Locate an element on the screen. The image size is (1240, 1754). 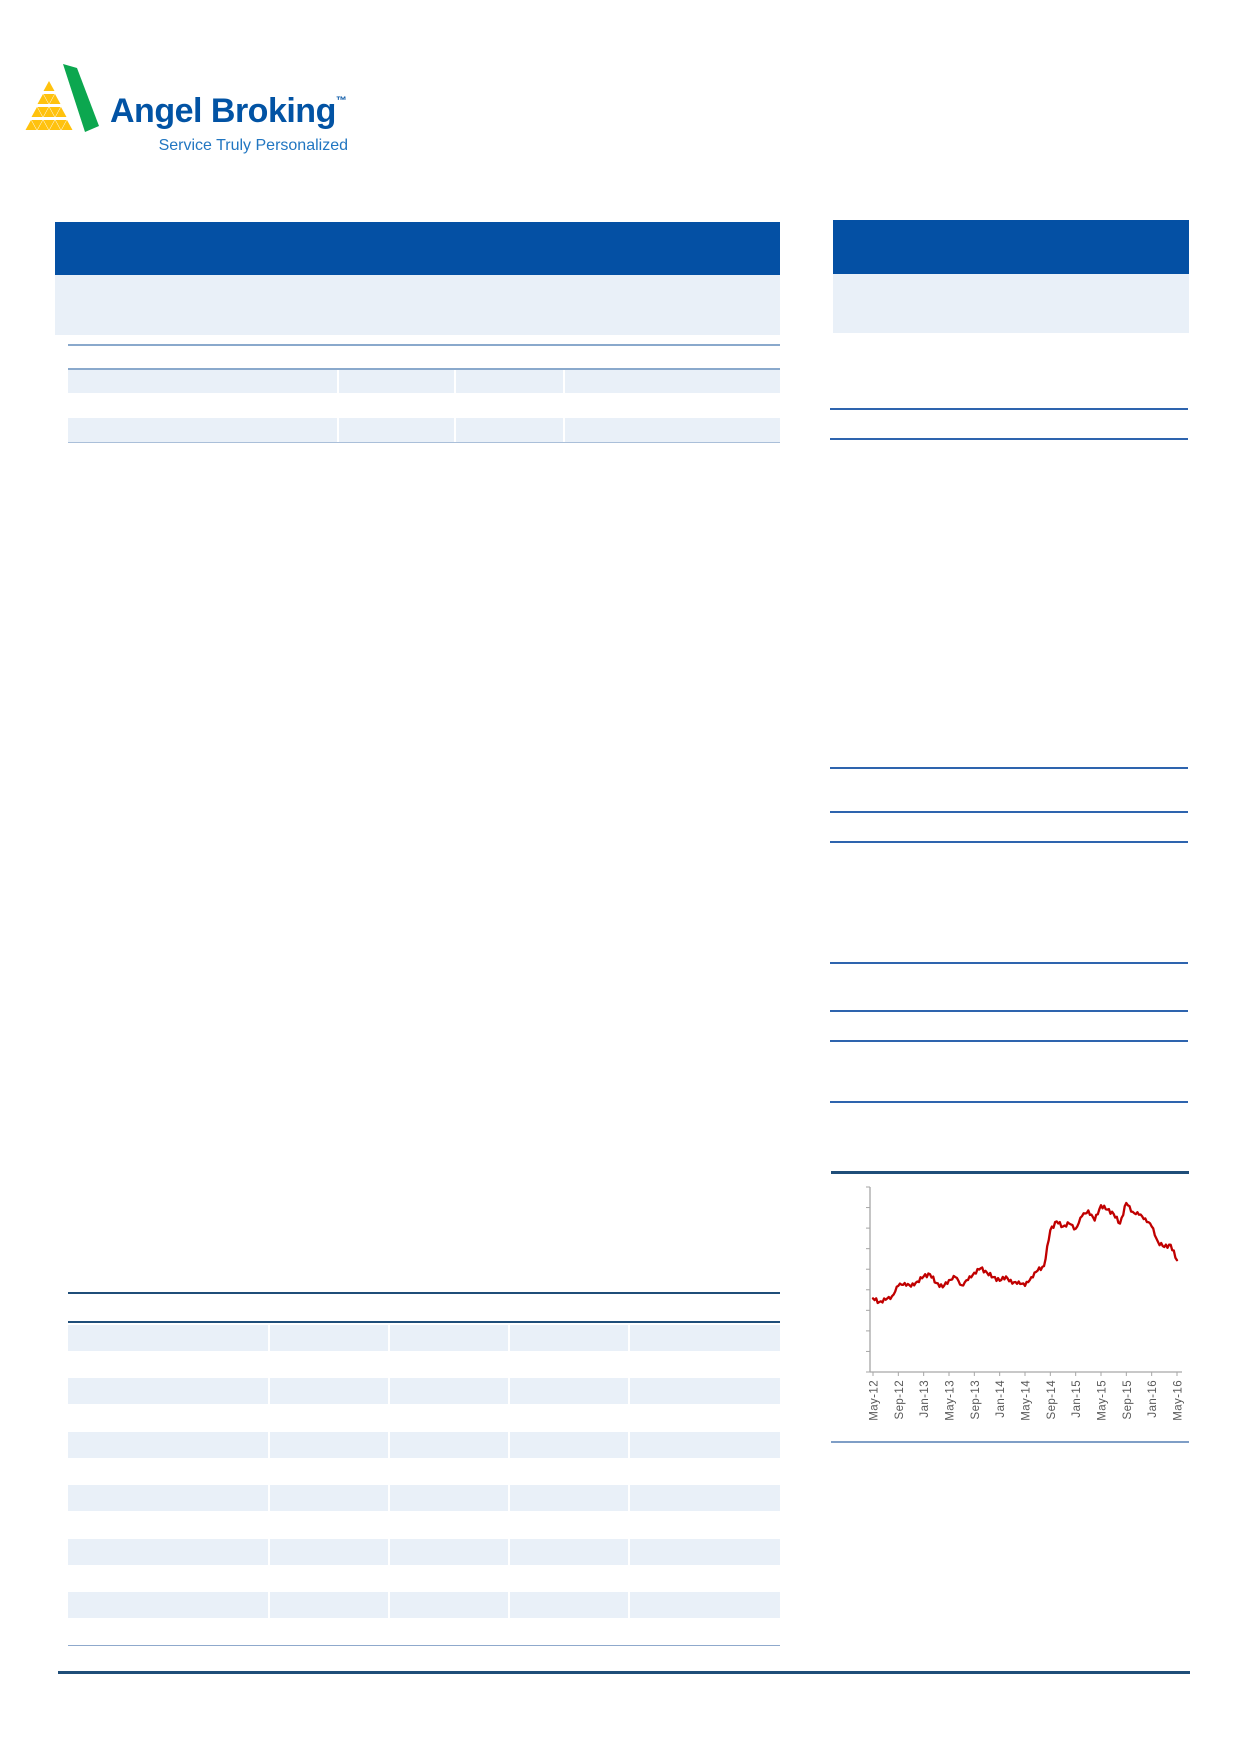
x-axis-label: Sep-14 is located at coordinates (1052, 1400).